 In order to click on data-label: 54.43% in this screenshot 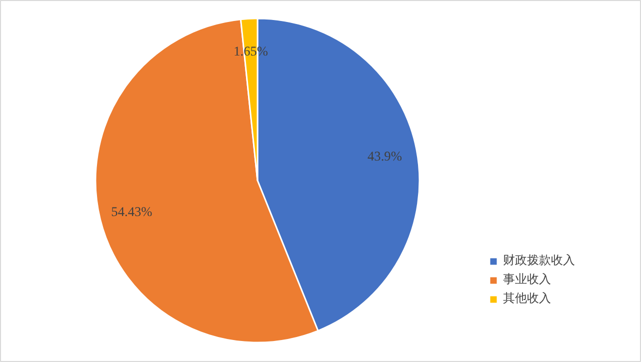, I will do `click(131, 212)`.